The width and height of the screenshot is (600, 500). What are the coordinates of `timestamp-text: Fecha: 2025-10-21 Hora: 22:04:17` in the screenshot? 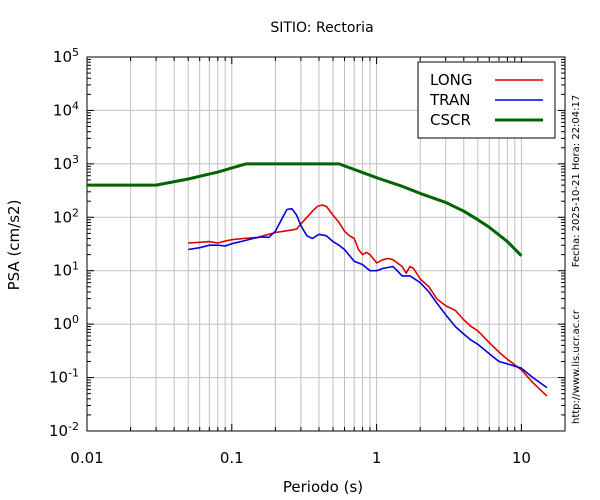 It's located at (576, 181).